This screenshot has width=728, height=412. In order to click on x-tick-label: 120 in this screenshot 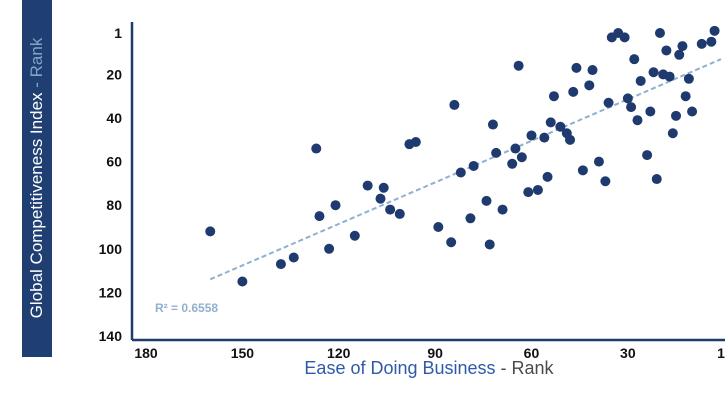, I will do `click(339, 351)`.